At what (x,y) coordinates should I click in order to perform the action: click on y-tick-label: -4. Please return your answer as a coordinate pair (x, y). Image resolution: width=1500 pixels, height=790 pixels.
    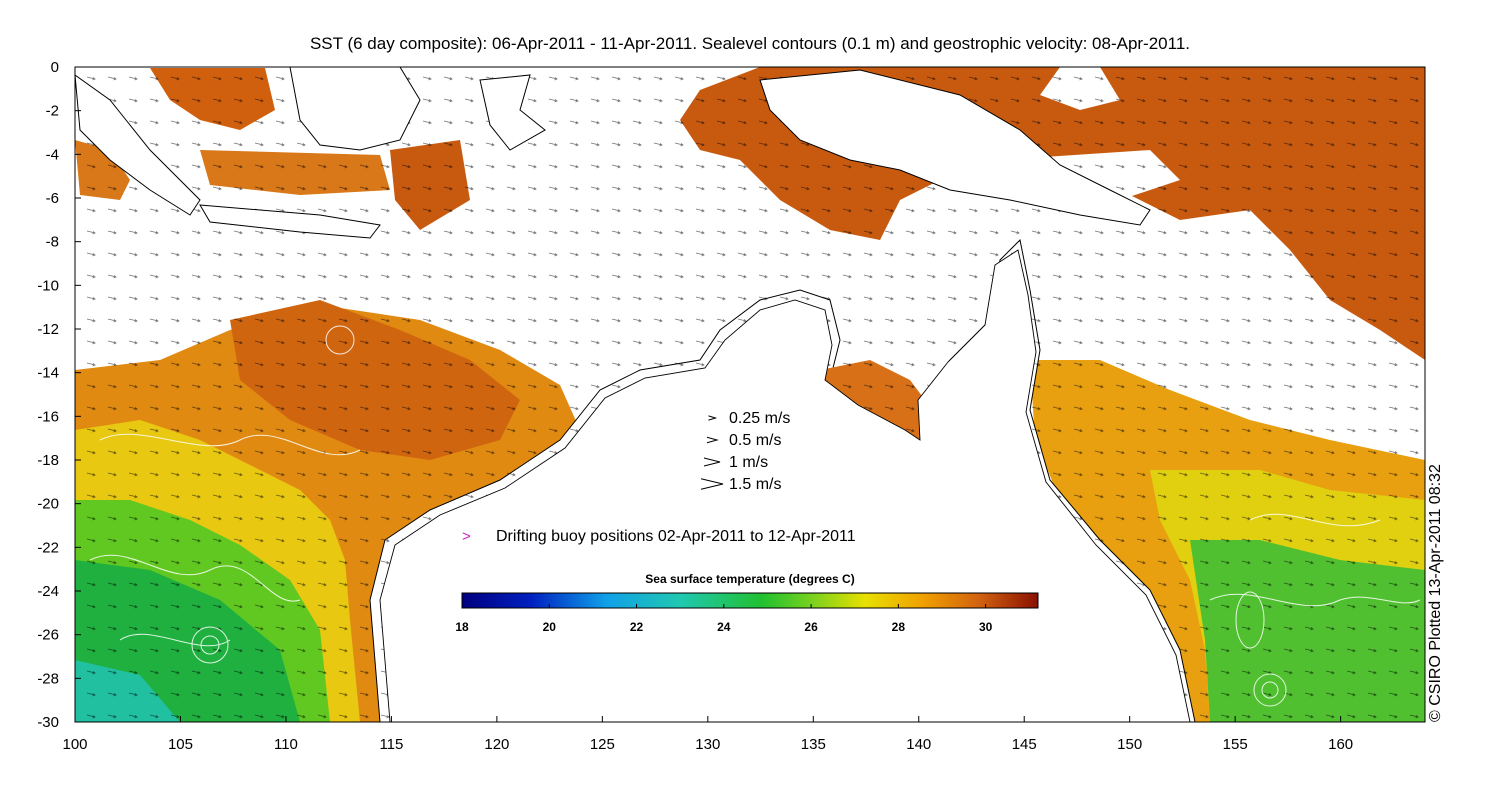
    Looking at the image, I should click on (52, 154).